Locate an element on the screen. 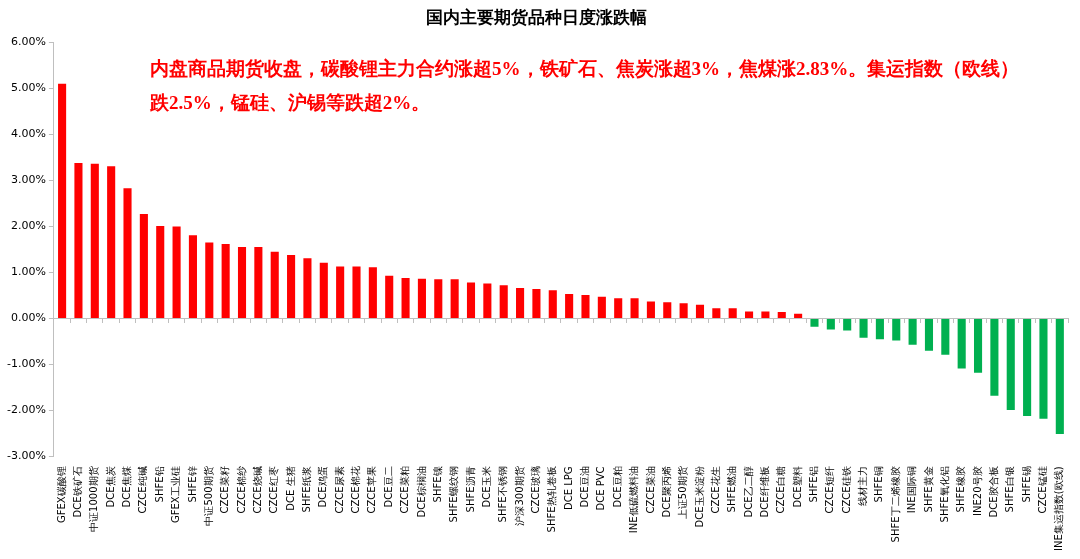  x-tick-label: SHFE铅 is located at coordinates (159, 484).